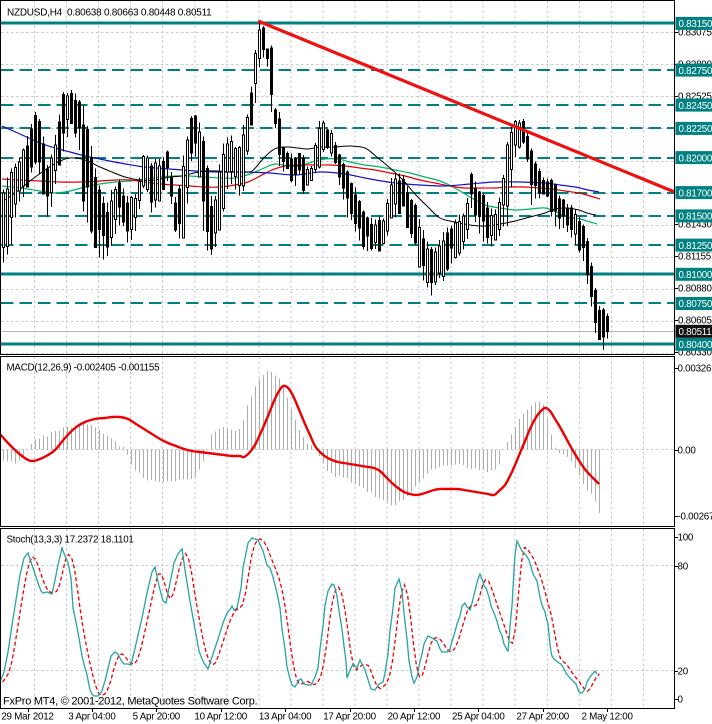 This screenshot has width=712, height=724. I want to click on svg-text: 0.81500, so click(695, 217).